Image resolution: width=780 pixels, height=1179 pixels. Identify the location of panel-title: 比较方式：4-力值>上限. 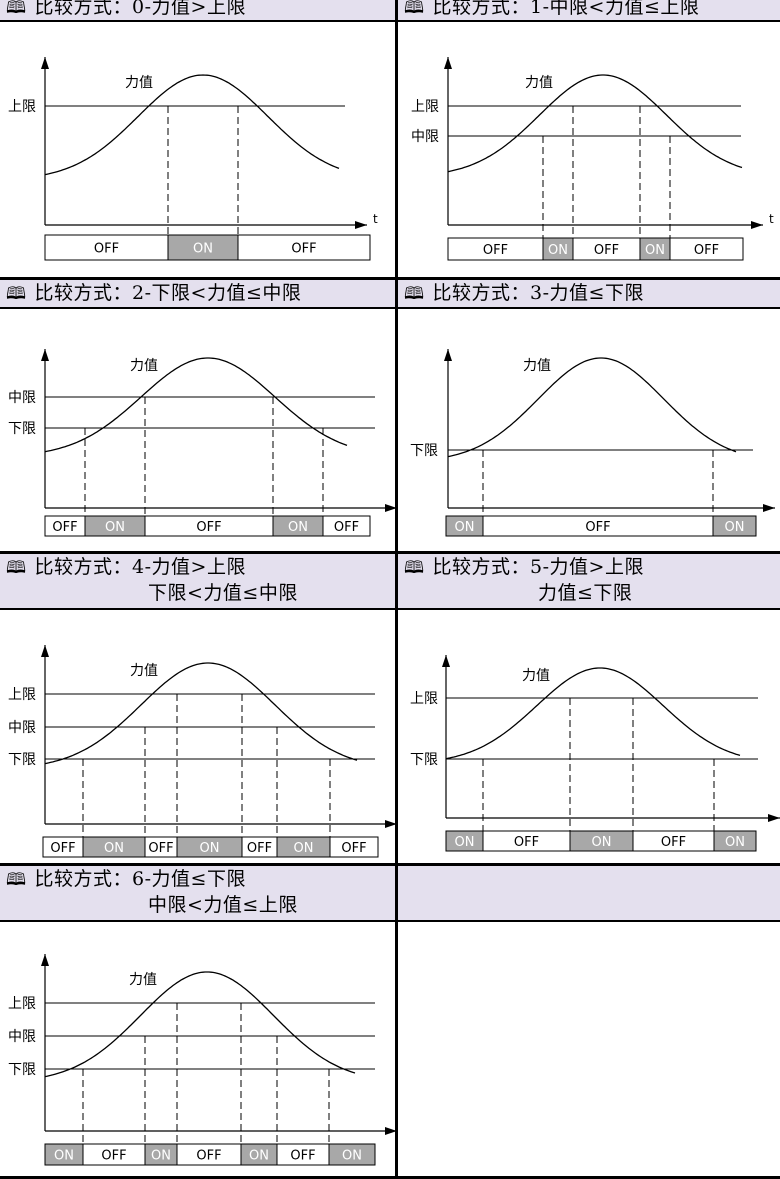
(140, 567).